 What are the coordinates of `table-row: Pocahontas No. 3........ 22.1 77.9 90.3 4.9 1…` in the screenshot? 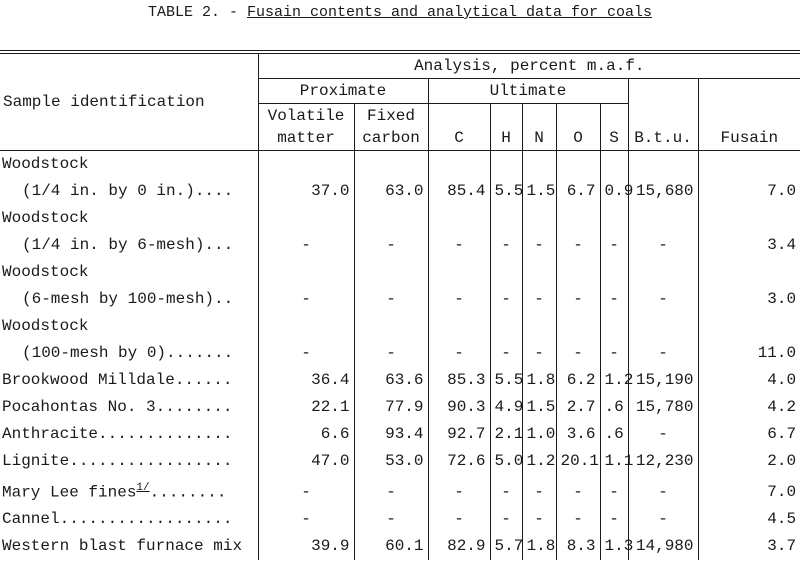 It's located at (400, 407).